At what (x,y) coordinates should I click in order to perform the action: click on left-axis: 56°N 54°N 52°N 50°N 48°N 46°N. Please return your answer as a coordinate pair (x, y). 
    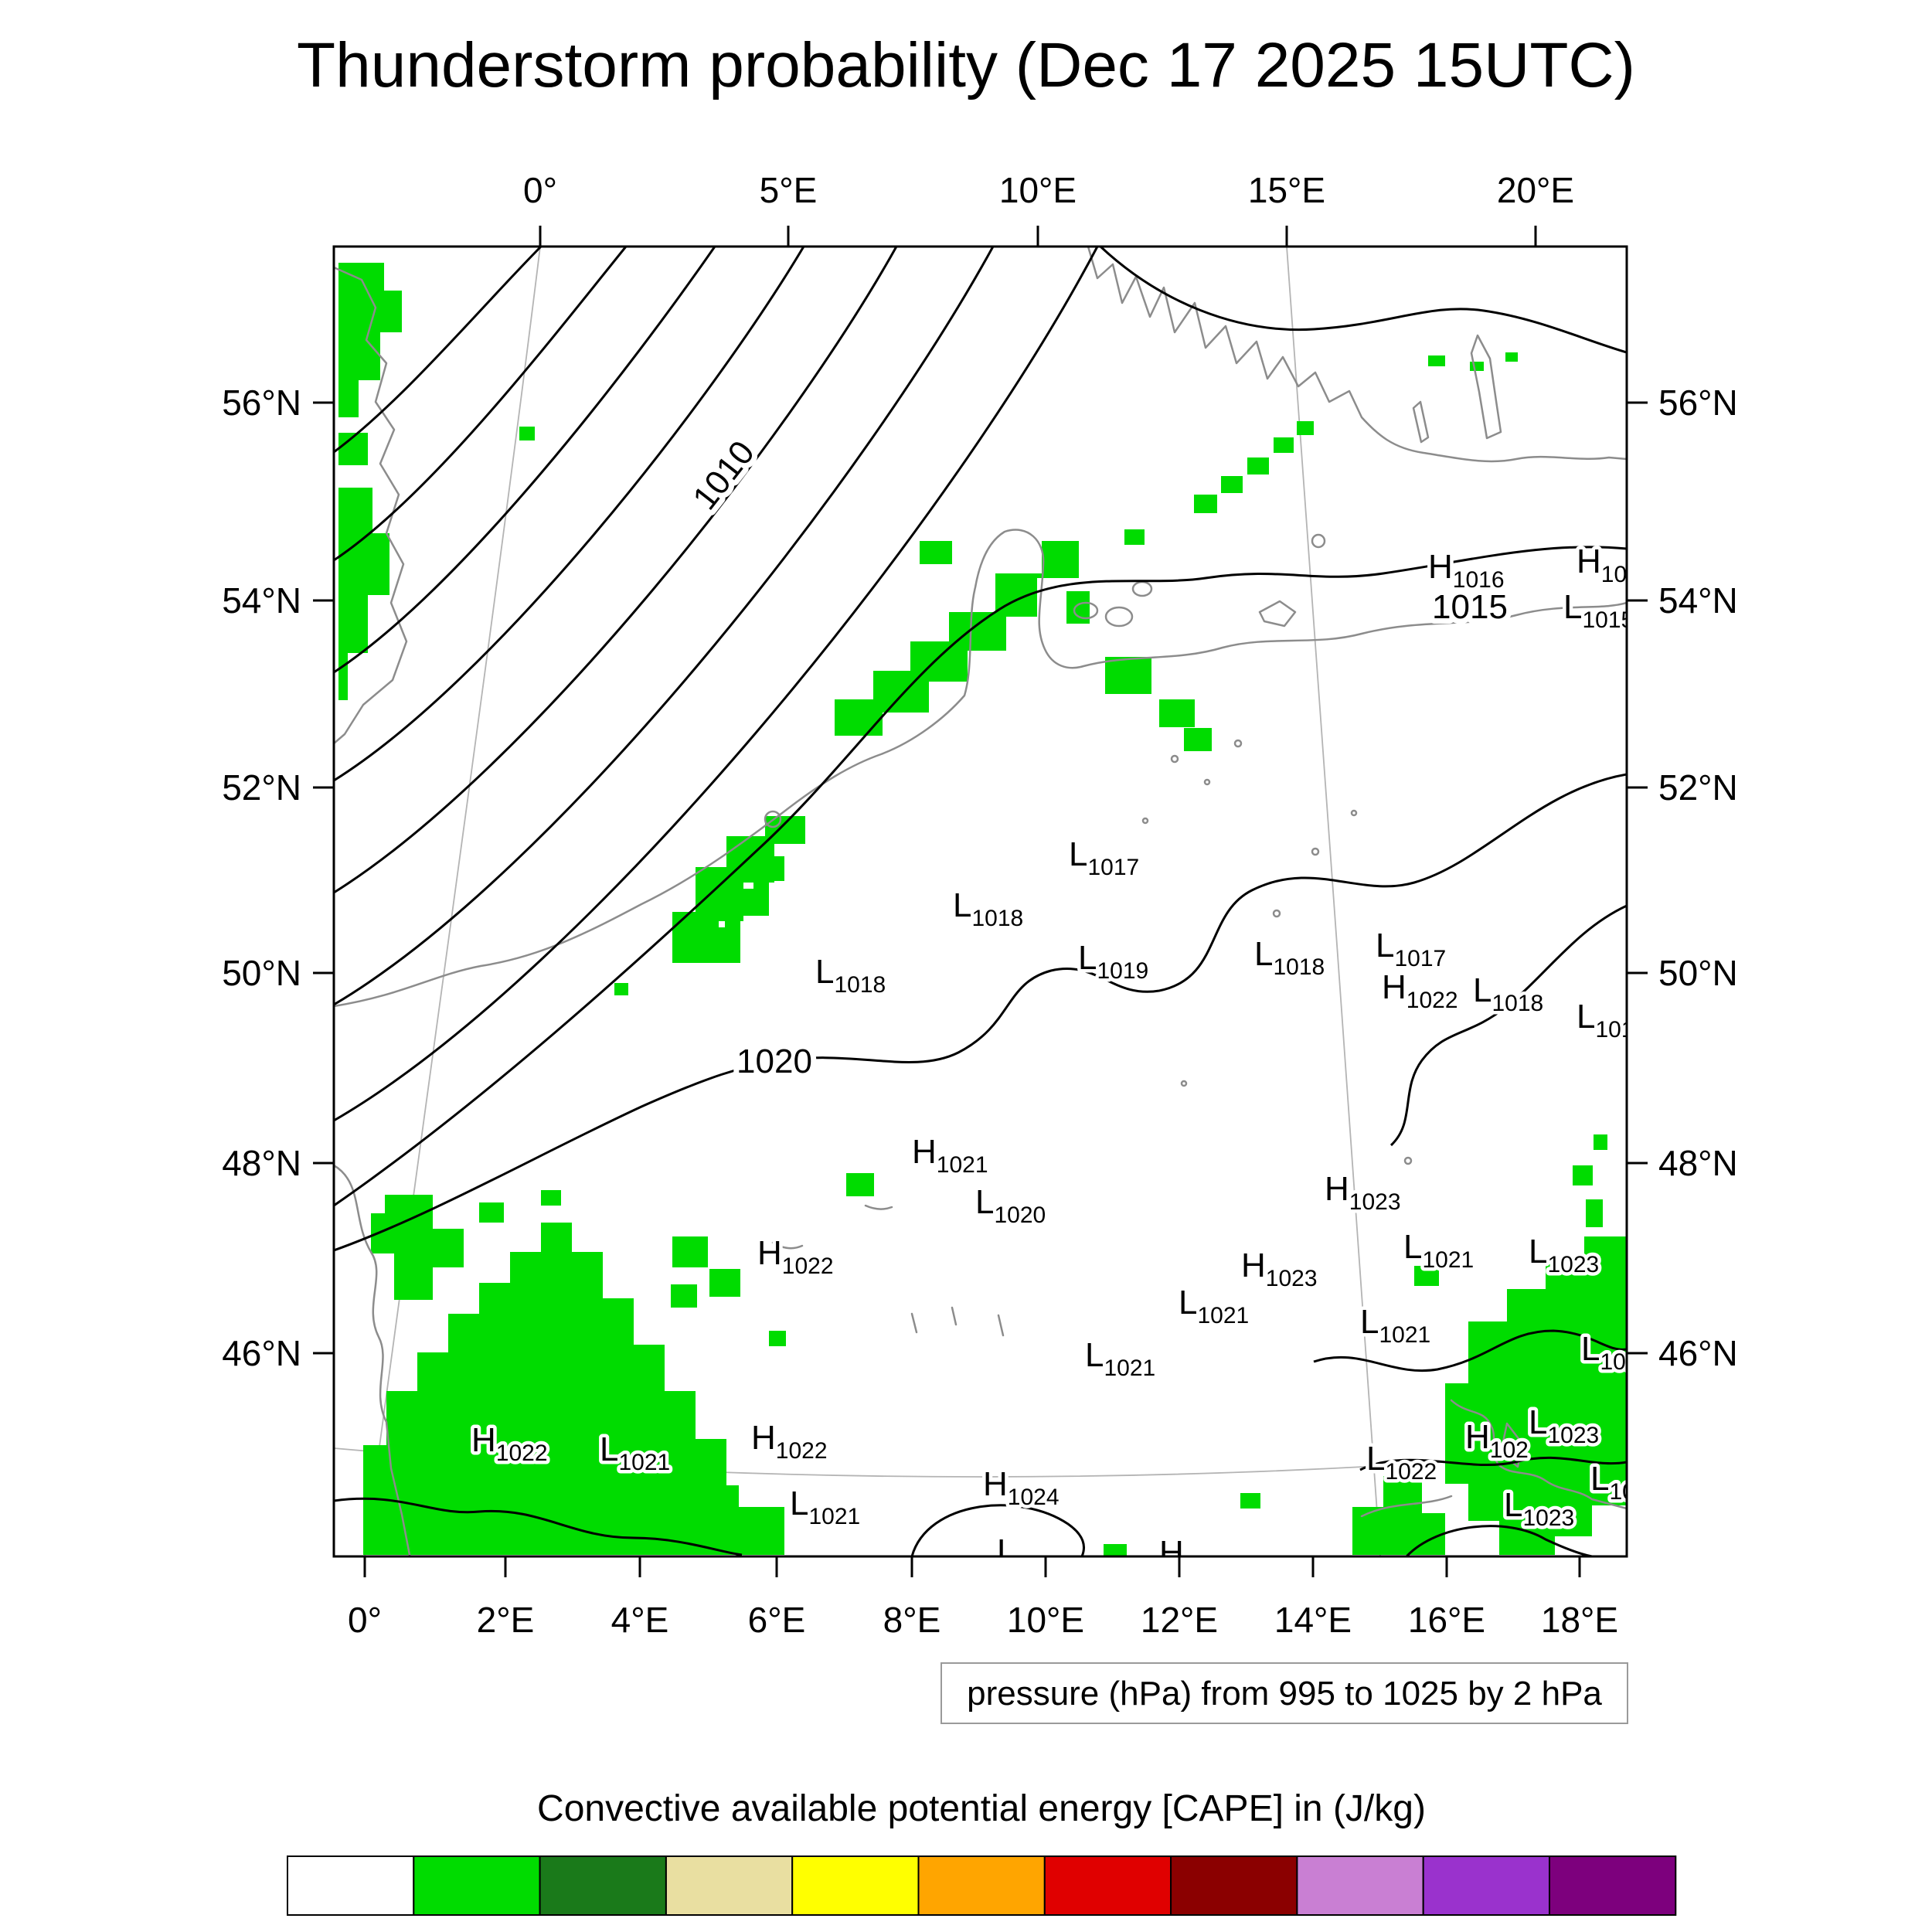
    Looking at the image, I should click on (278, 878).